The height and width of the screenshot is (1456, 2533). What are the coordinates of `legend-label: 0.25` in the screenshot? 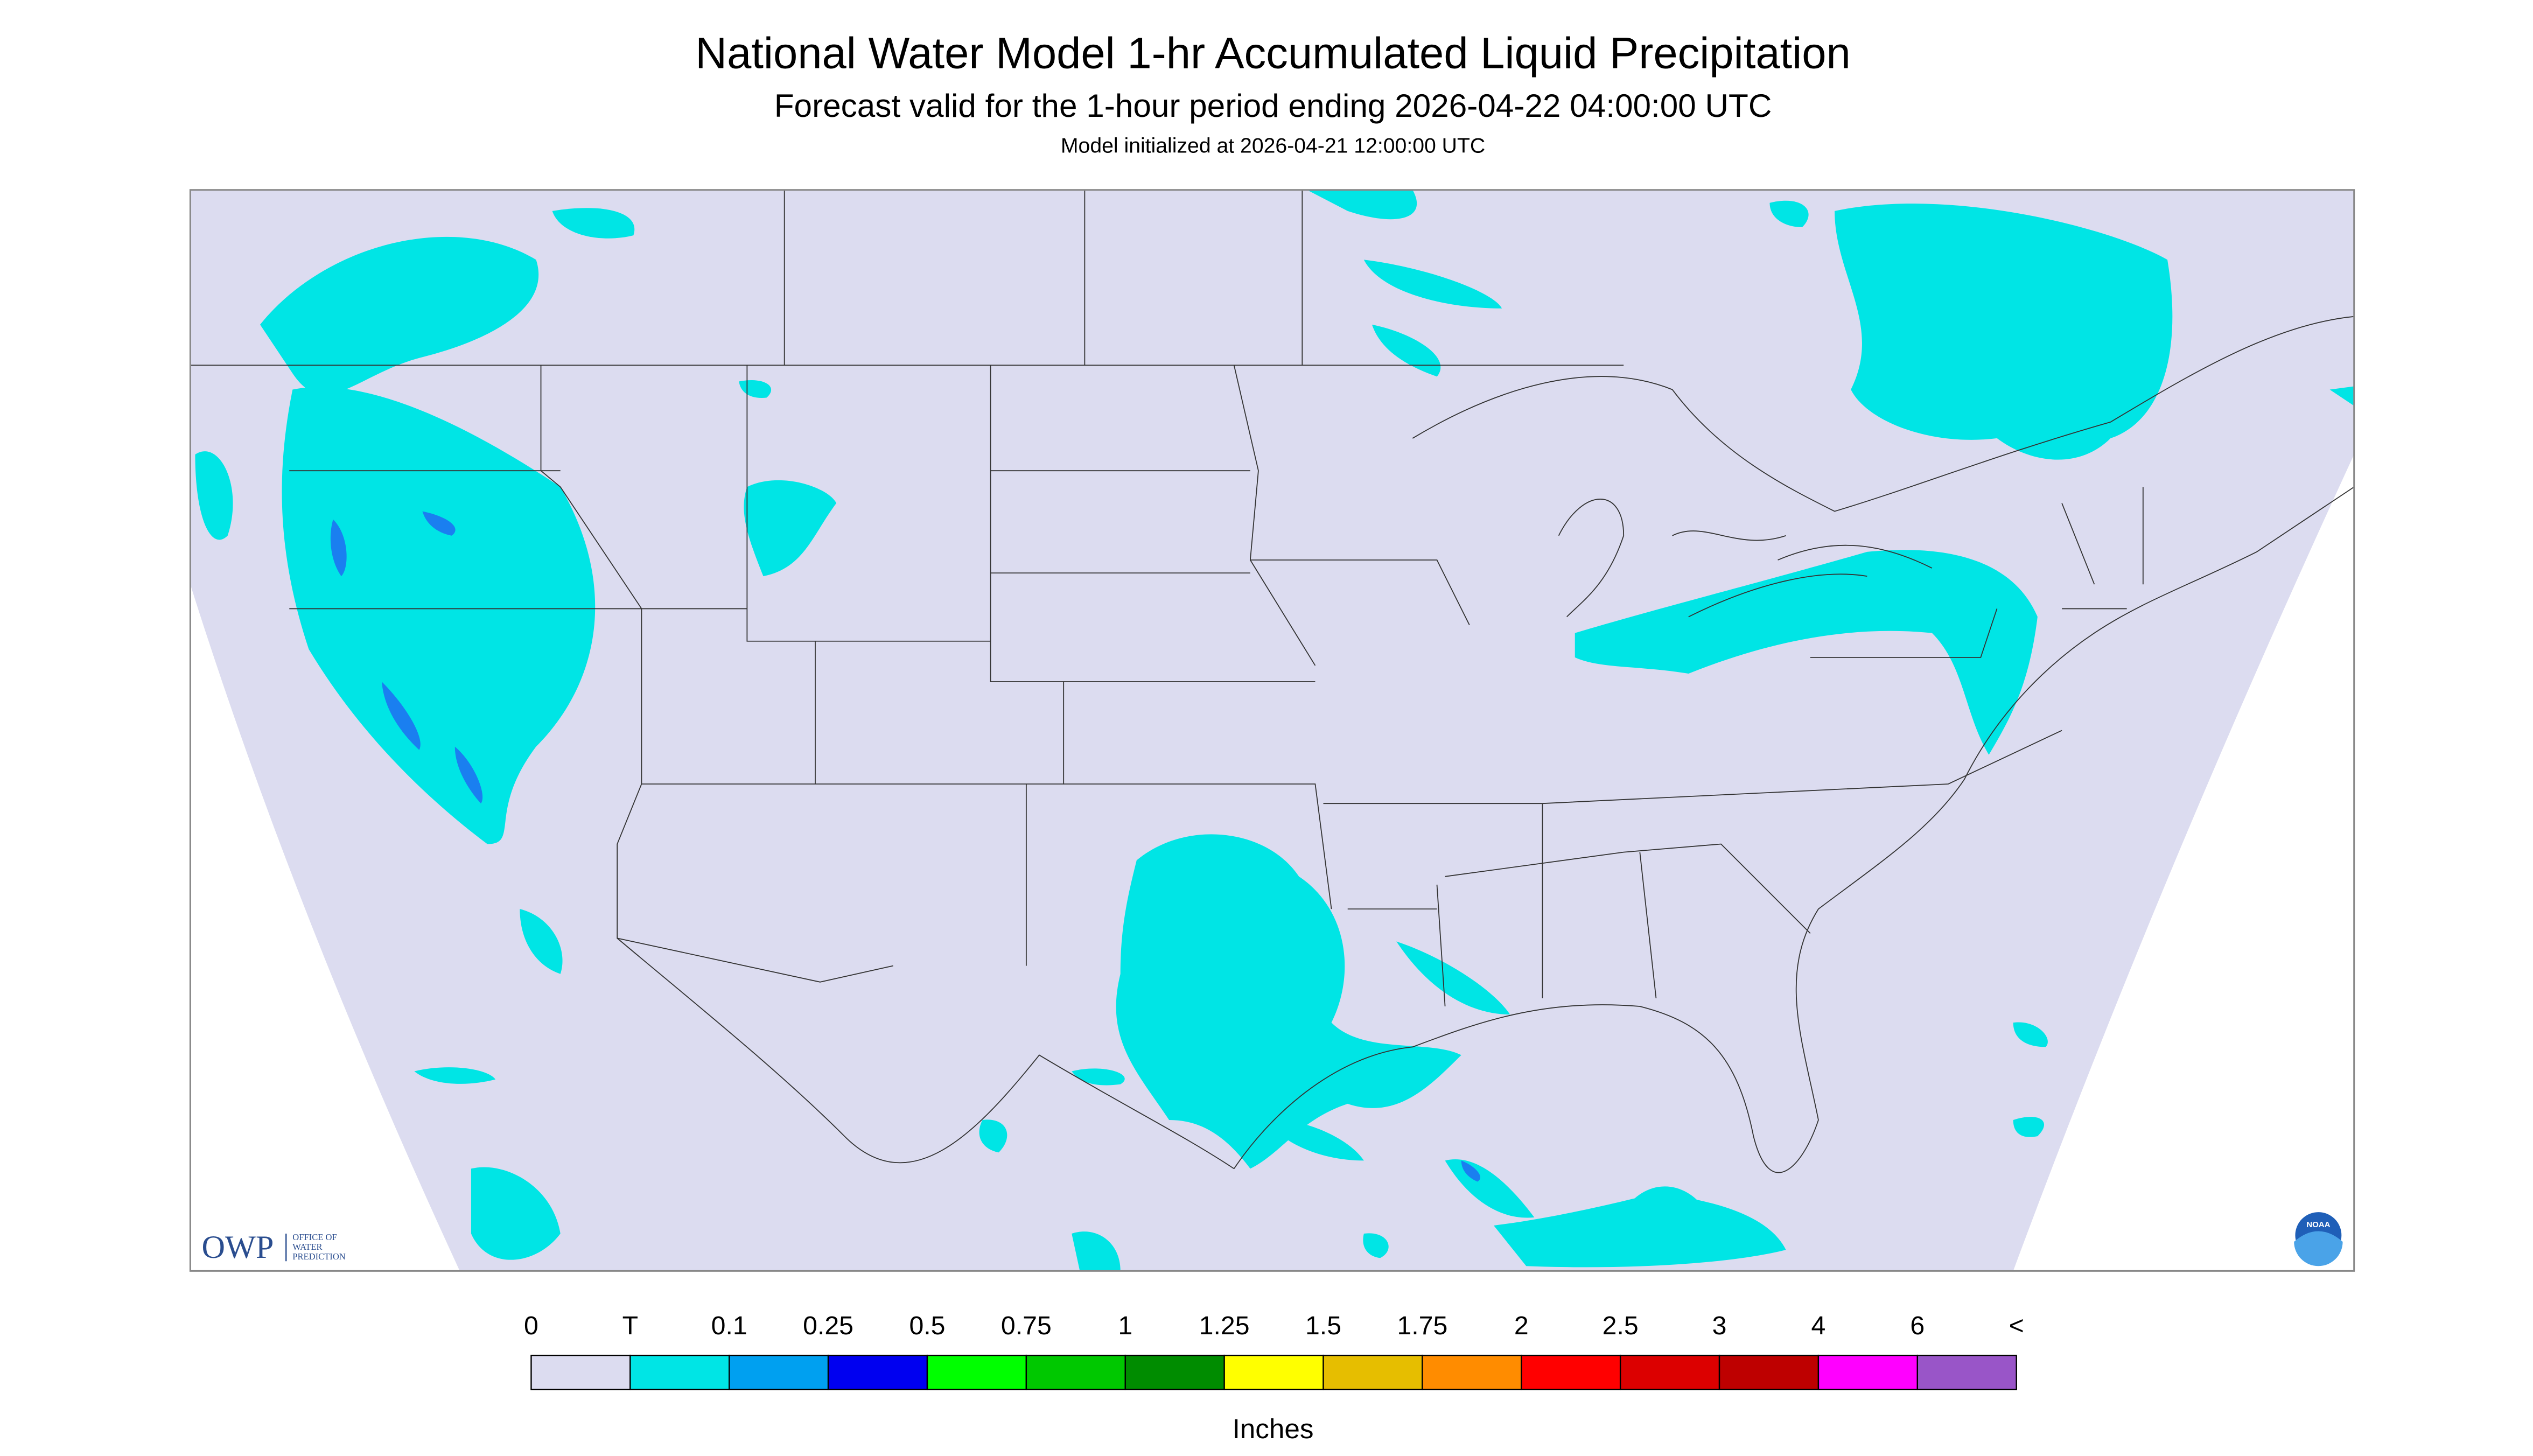 It's located at (828, 1325).